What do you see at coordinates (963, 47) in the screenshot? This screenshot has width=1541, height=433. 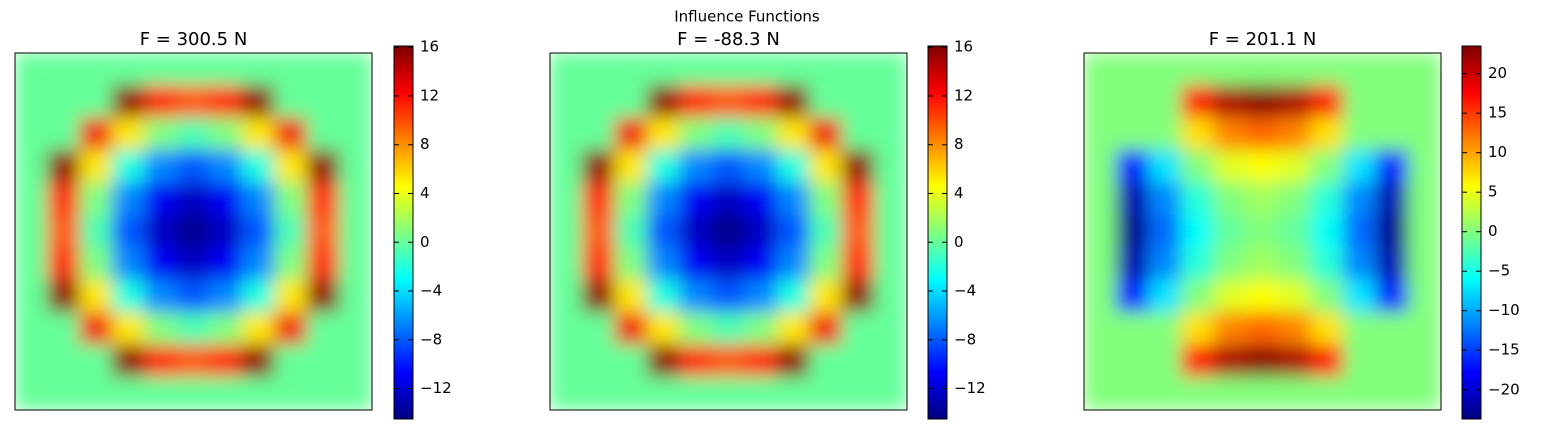 I see `colorbar-tick-label: 16` at bounding box center [963, 47].